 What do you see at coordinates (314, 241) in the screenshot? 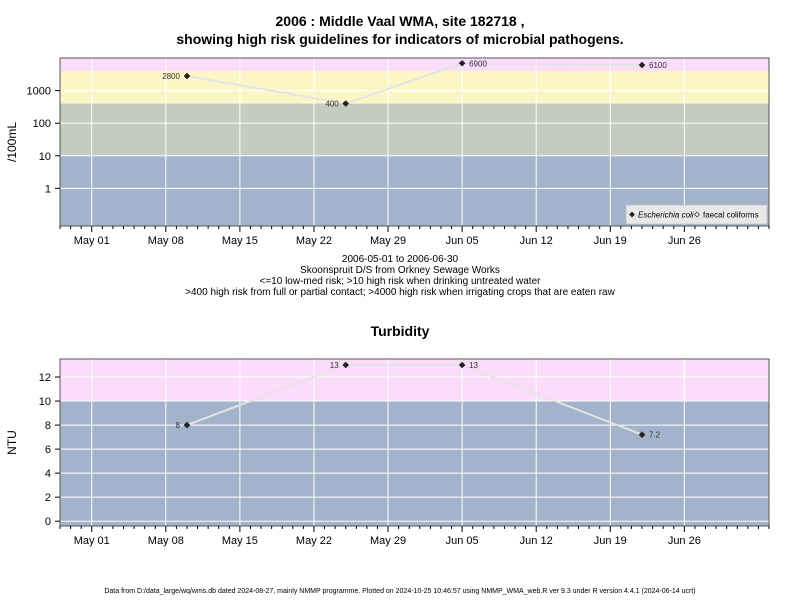
I see `chart1-x-tick-label: May 22` at bounding box center [314, 241].